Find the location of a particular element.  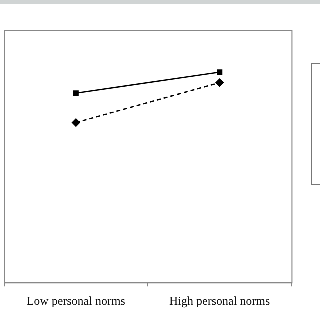

x-tick-label: High personal norms is located at coordinates (220, 301).